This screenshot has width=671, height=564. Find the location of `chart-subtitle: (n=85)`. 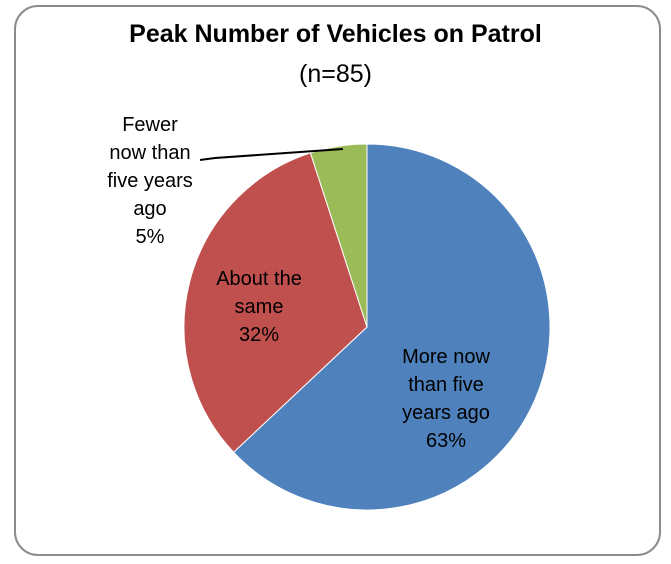

chart-subtitle: (n=85) is located at coordinates (335, 74).